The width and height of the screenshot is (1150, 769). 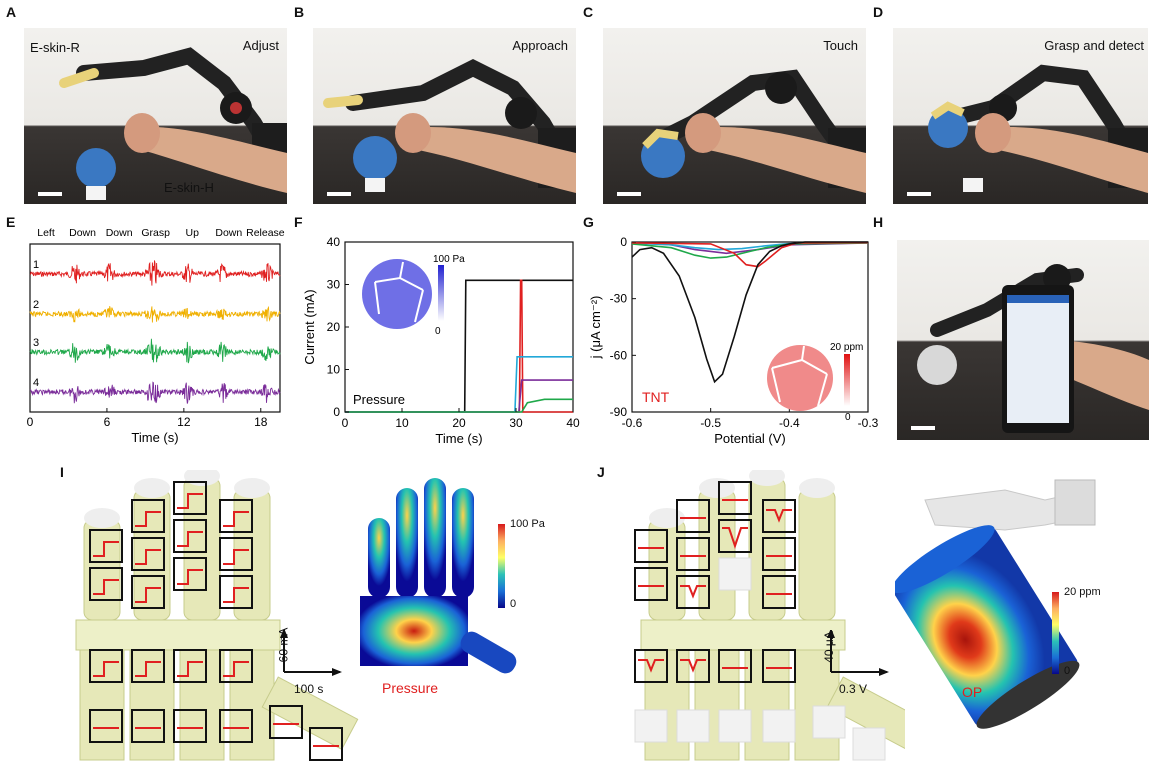 I want to click on gesture-label: Down, so click(x=119, y=233).